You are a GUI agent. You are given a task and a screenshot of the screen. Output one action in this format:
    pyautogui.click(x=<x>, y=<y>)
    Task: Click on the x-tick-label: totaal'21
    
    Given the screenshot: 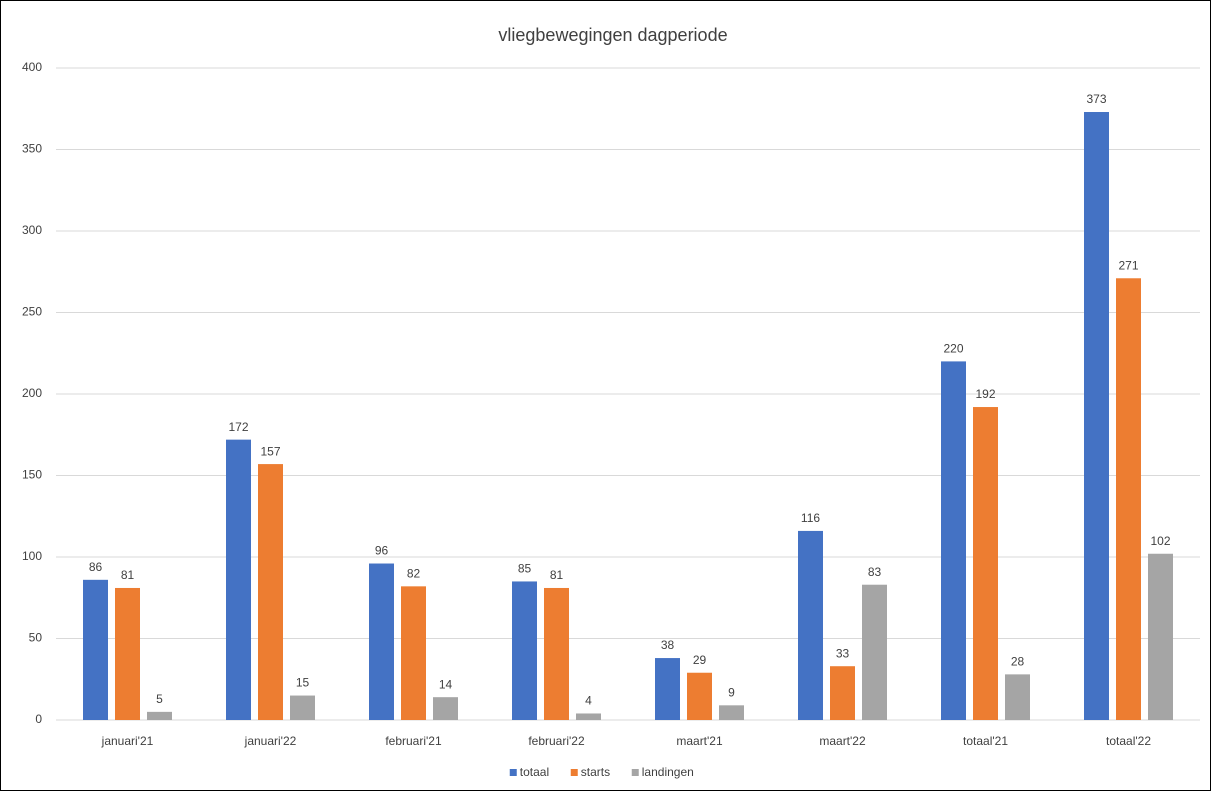 What is the action you would take?
    pyautogui.click(x=985, y=741)
    